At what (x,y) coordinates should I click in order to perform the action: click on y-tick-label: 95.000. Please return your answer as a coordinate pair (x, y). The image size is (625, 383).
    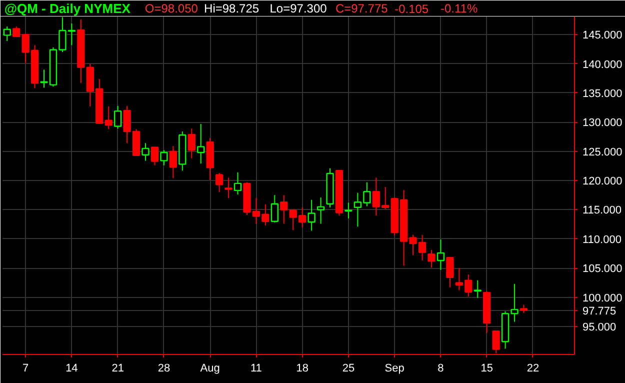
    Looking at the image, I should click on (599, 327).